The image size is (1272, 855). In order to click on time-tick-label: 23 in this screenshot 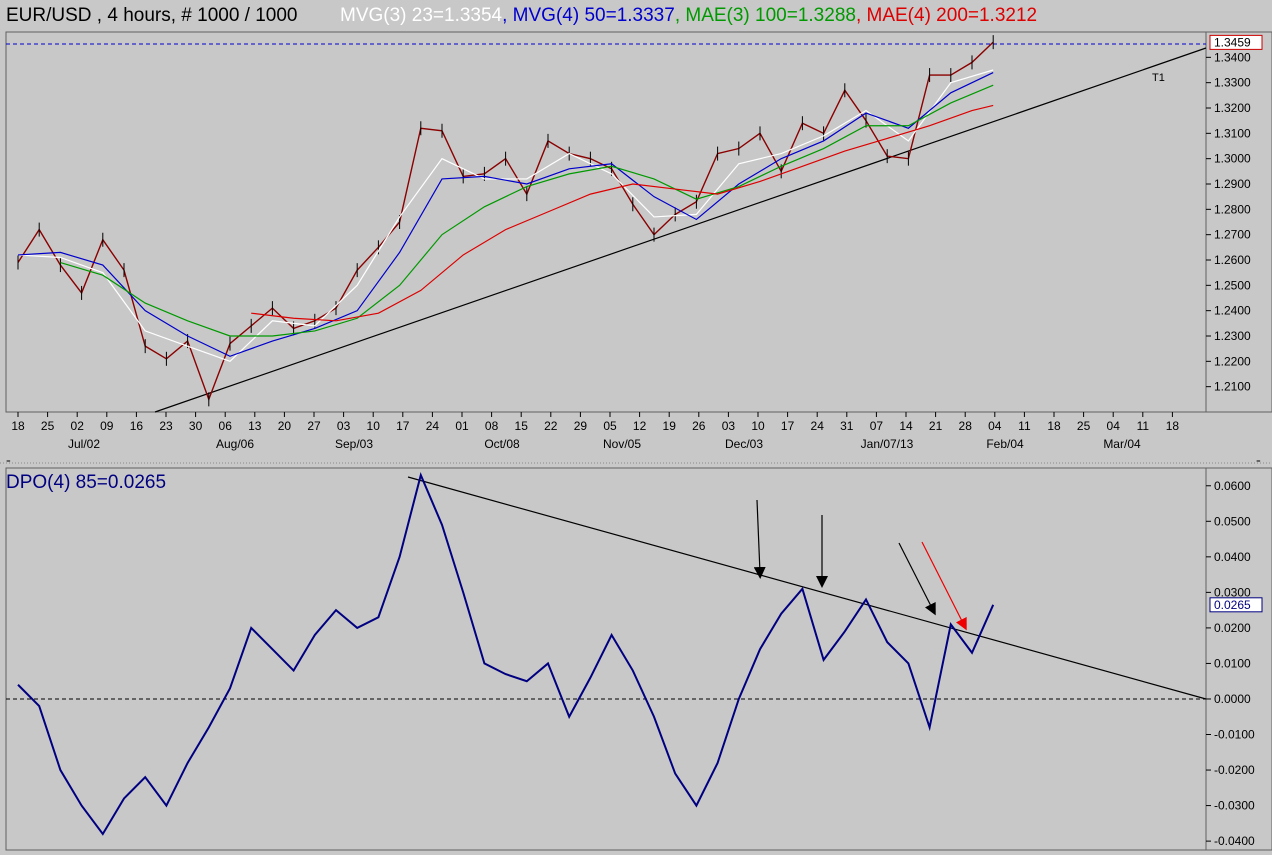, I will do `click(166, 426)`.